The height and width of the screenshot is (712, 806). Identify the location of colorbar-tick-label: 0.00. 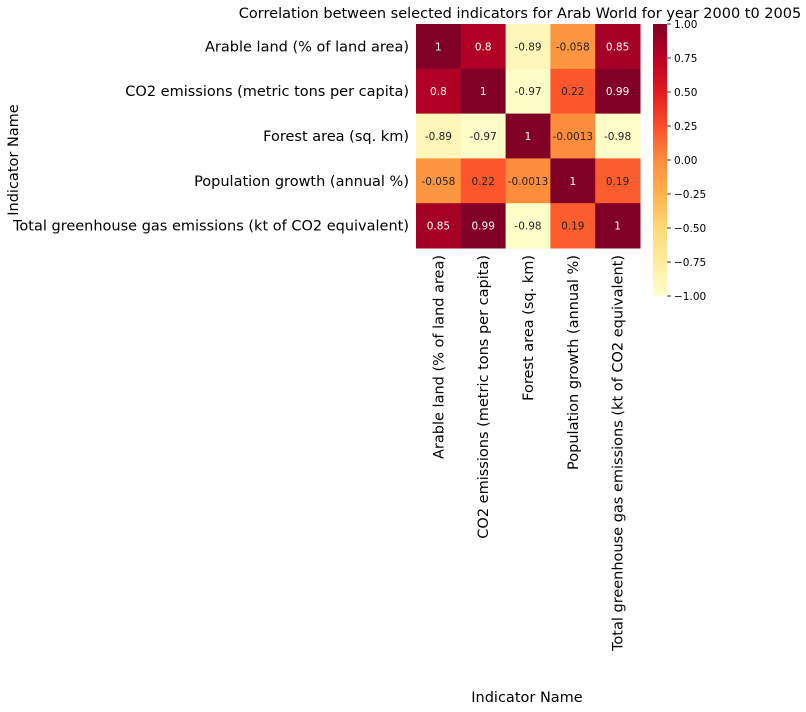
(685, 161).